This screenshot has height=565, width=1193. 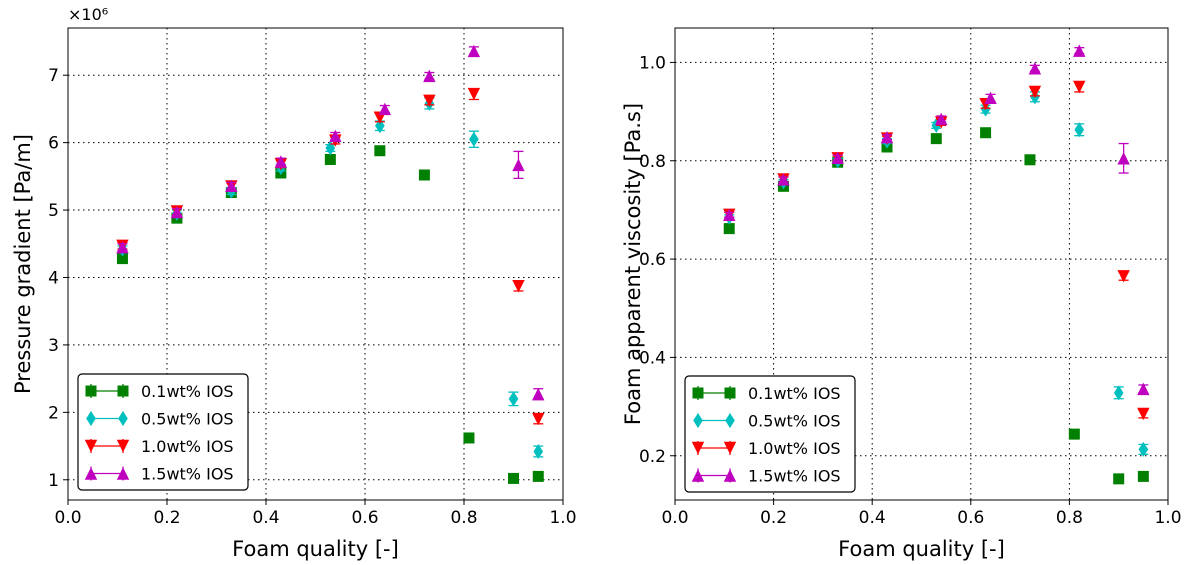 I want to click on y-axis-ticks: 0.2 0.4 0.6 0.8 1.0, so click(x=657, y=260).